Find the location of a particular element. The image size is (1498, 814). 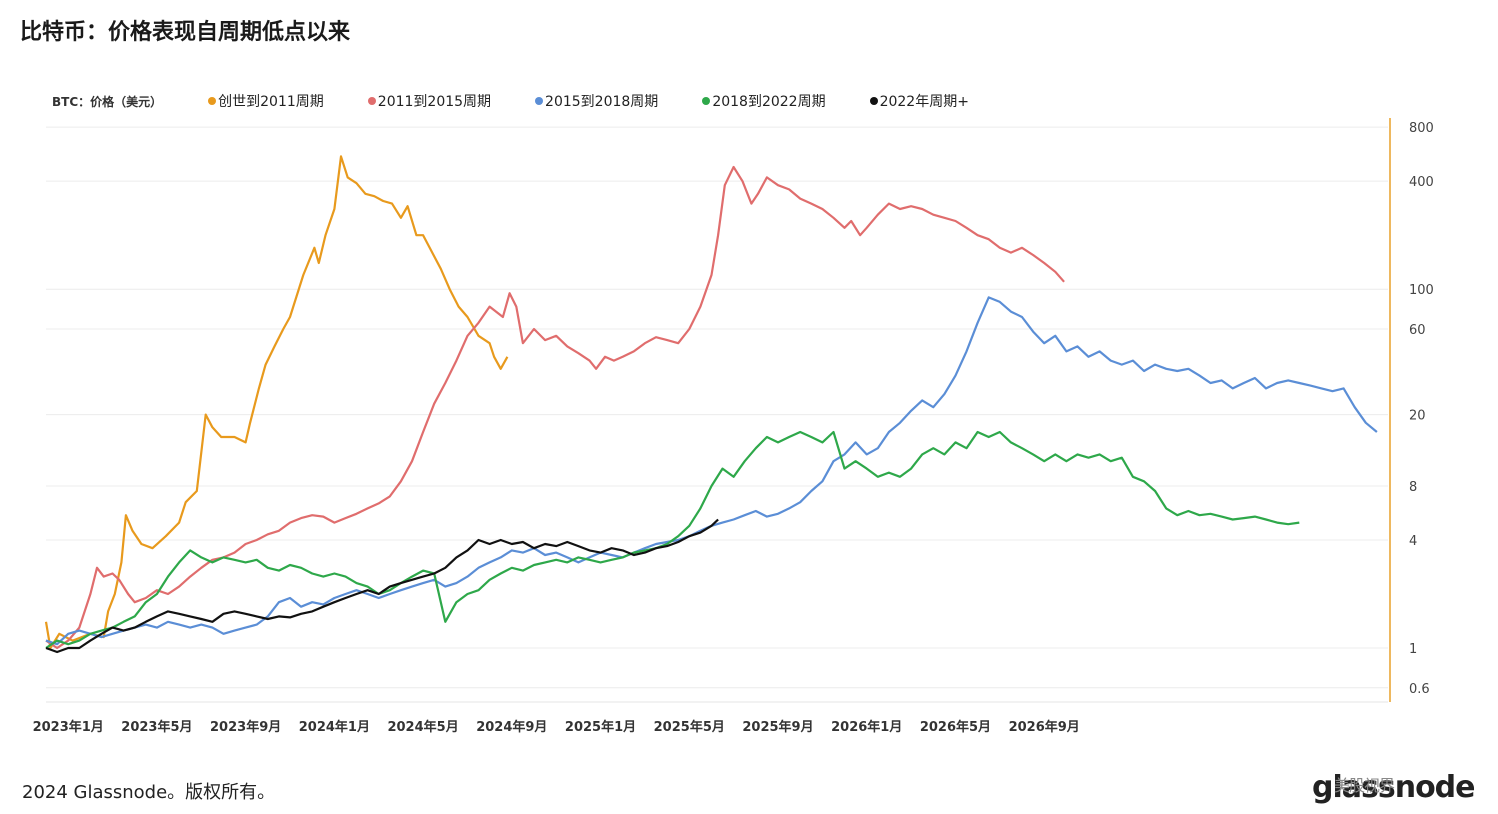

legend-item-1: 2011到2015周期 is located at coordinates (429, 101).